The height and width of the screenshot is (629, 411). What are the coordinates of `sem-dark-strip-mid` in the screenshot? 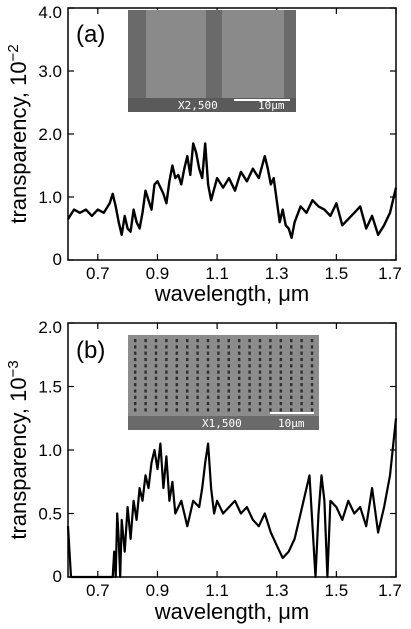 It's located at (214, 61).